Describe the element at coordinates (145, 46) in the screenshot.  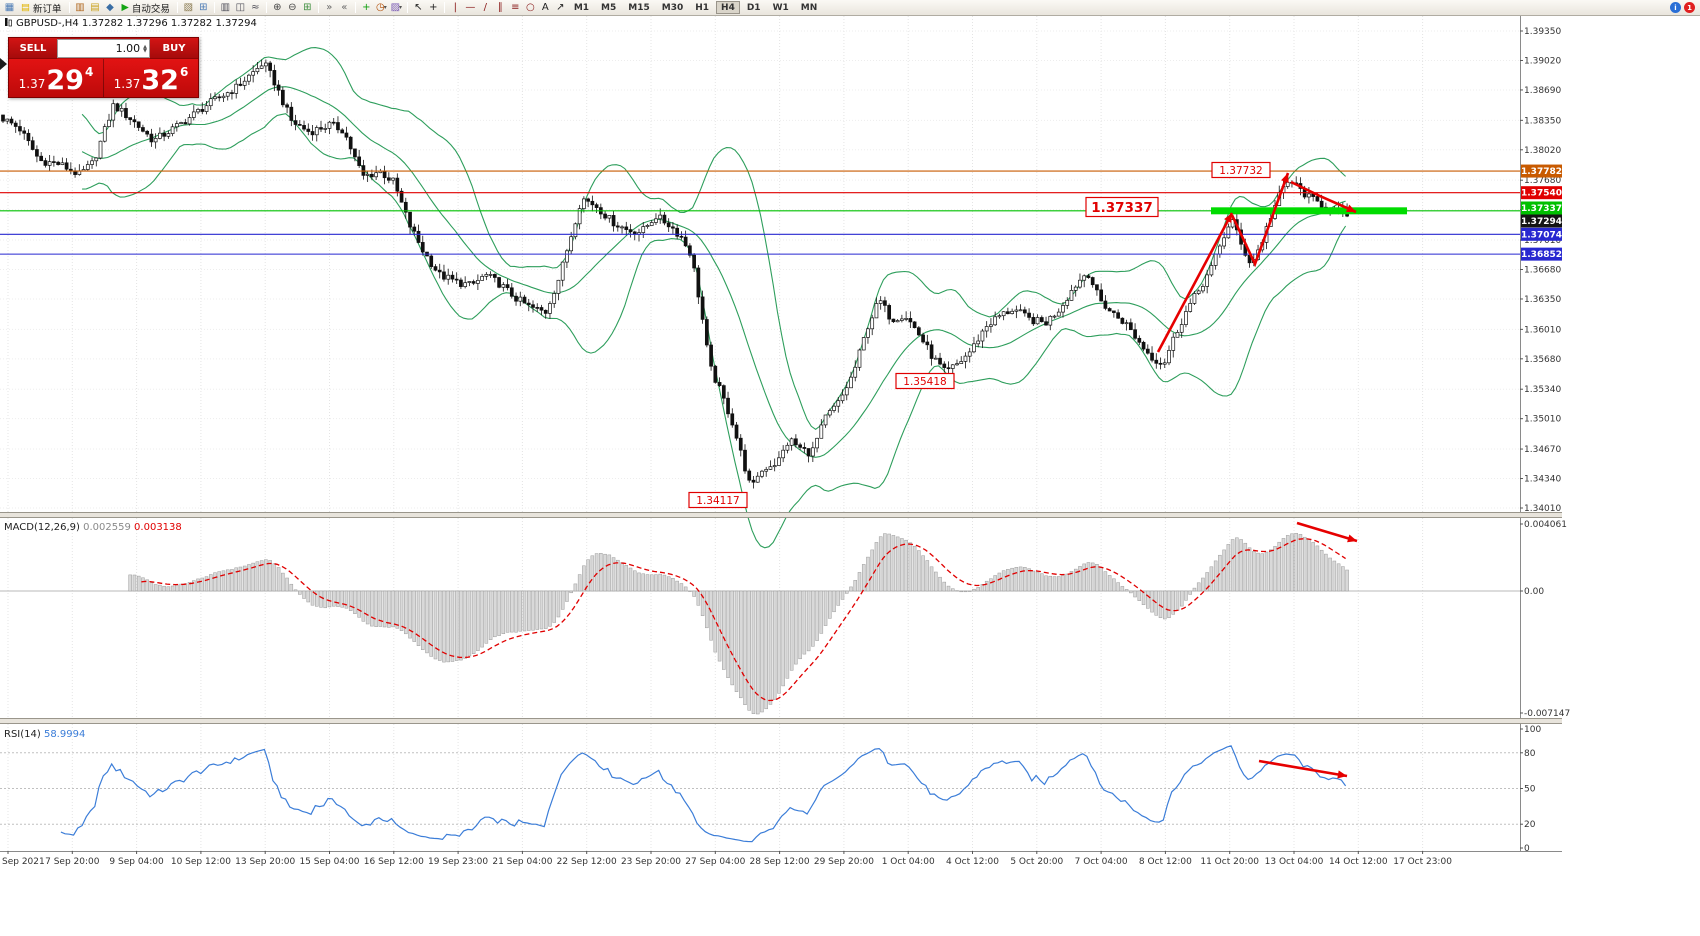
I see `volume-increase-arrow: ▲` at that location.